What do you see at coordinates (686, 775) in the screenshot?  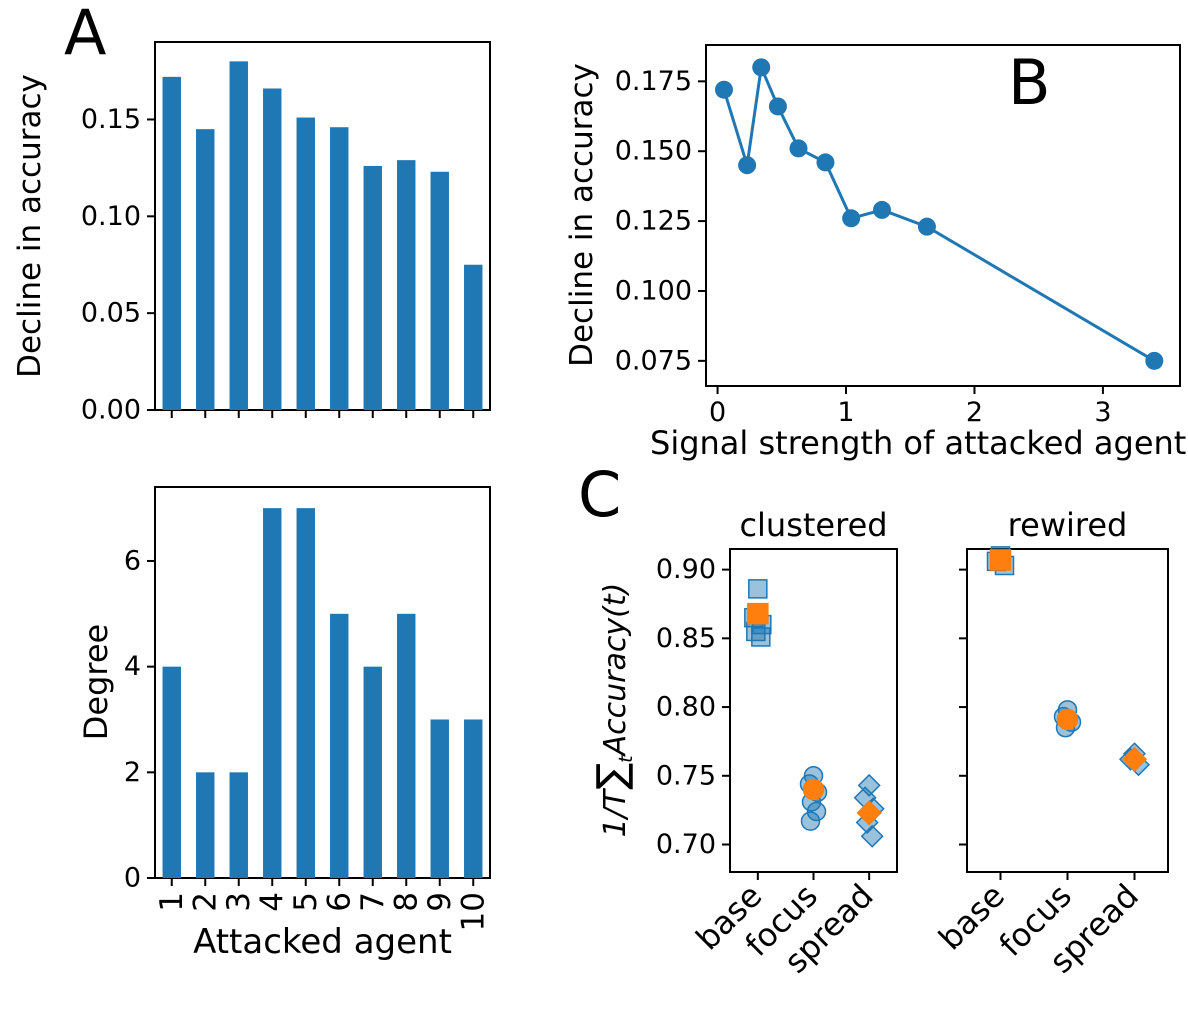 I see `y-tick-label: 0.75` at bounding box center [686, 775].